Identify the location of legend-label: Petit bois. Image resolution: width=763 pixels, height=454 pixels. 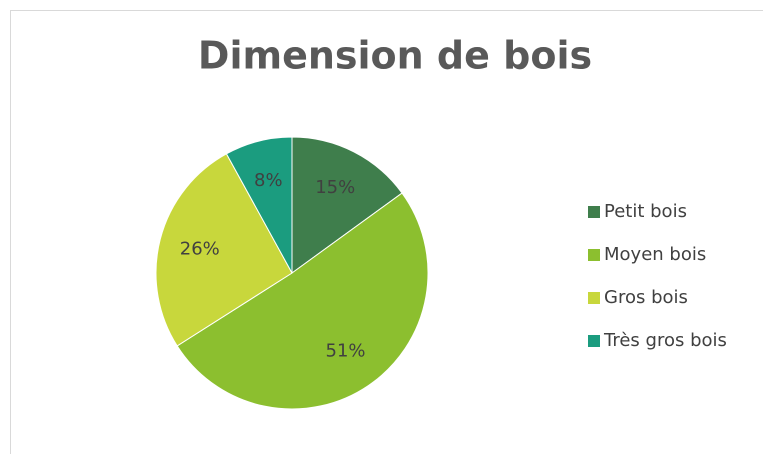
(645, 211).